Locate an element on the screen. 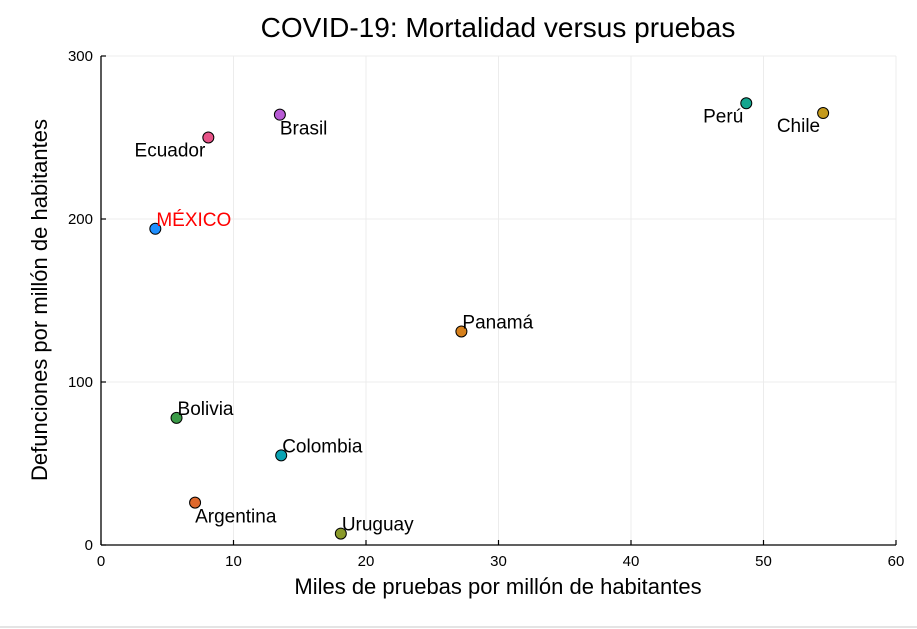  data-point-peru is located at coordinates (746, 103).